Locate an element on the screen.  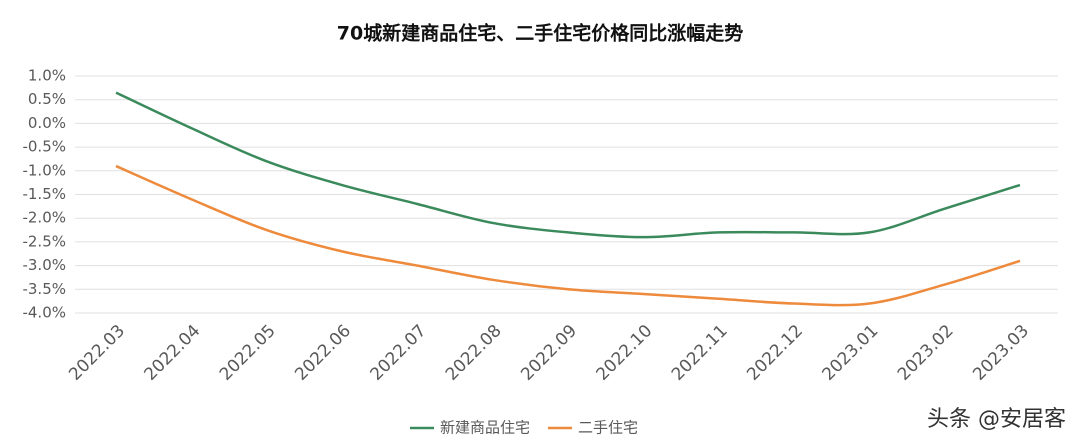
legend-label: 二手住宅 is located at coordinates (608, 428).